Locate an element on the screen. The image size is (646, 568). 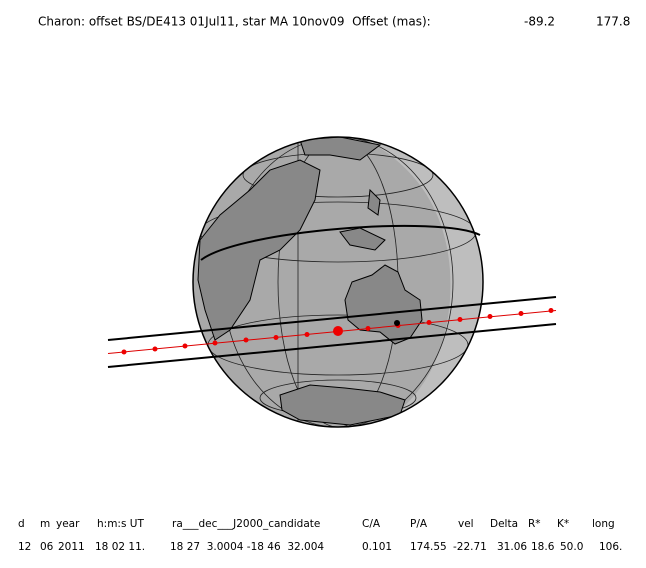
cell: 174.55 is located at coordinates (428, 547).